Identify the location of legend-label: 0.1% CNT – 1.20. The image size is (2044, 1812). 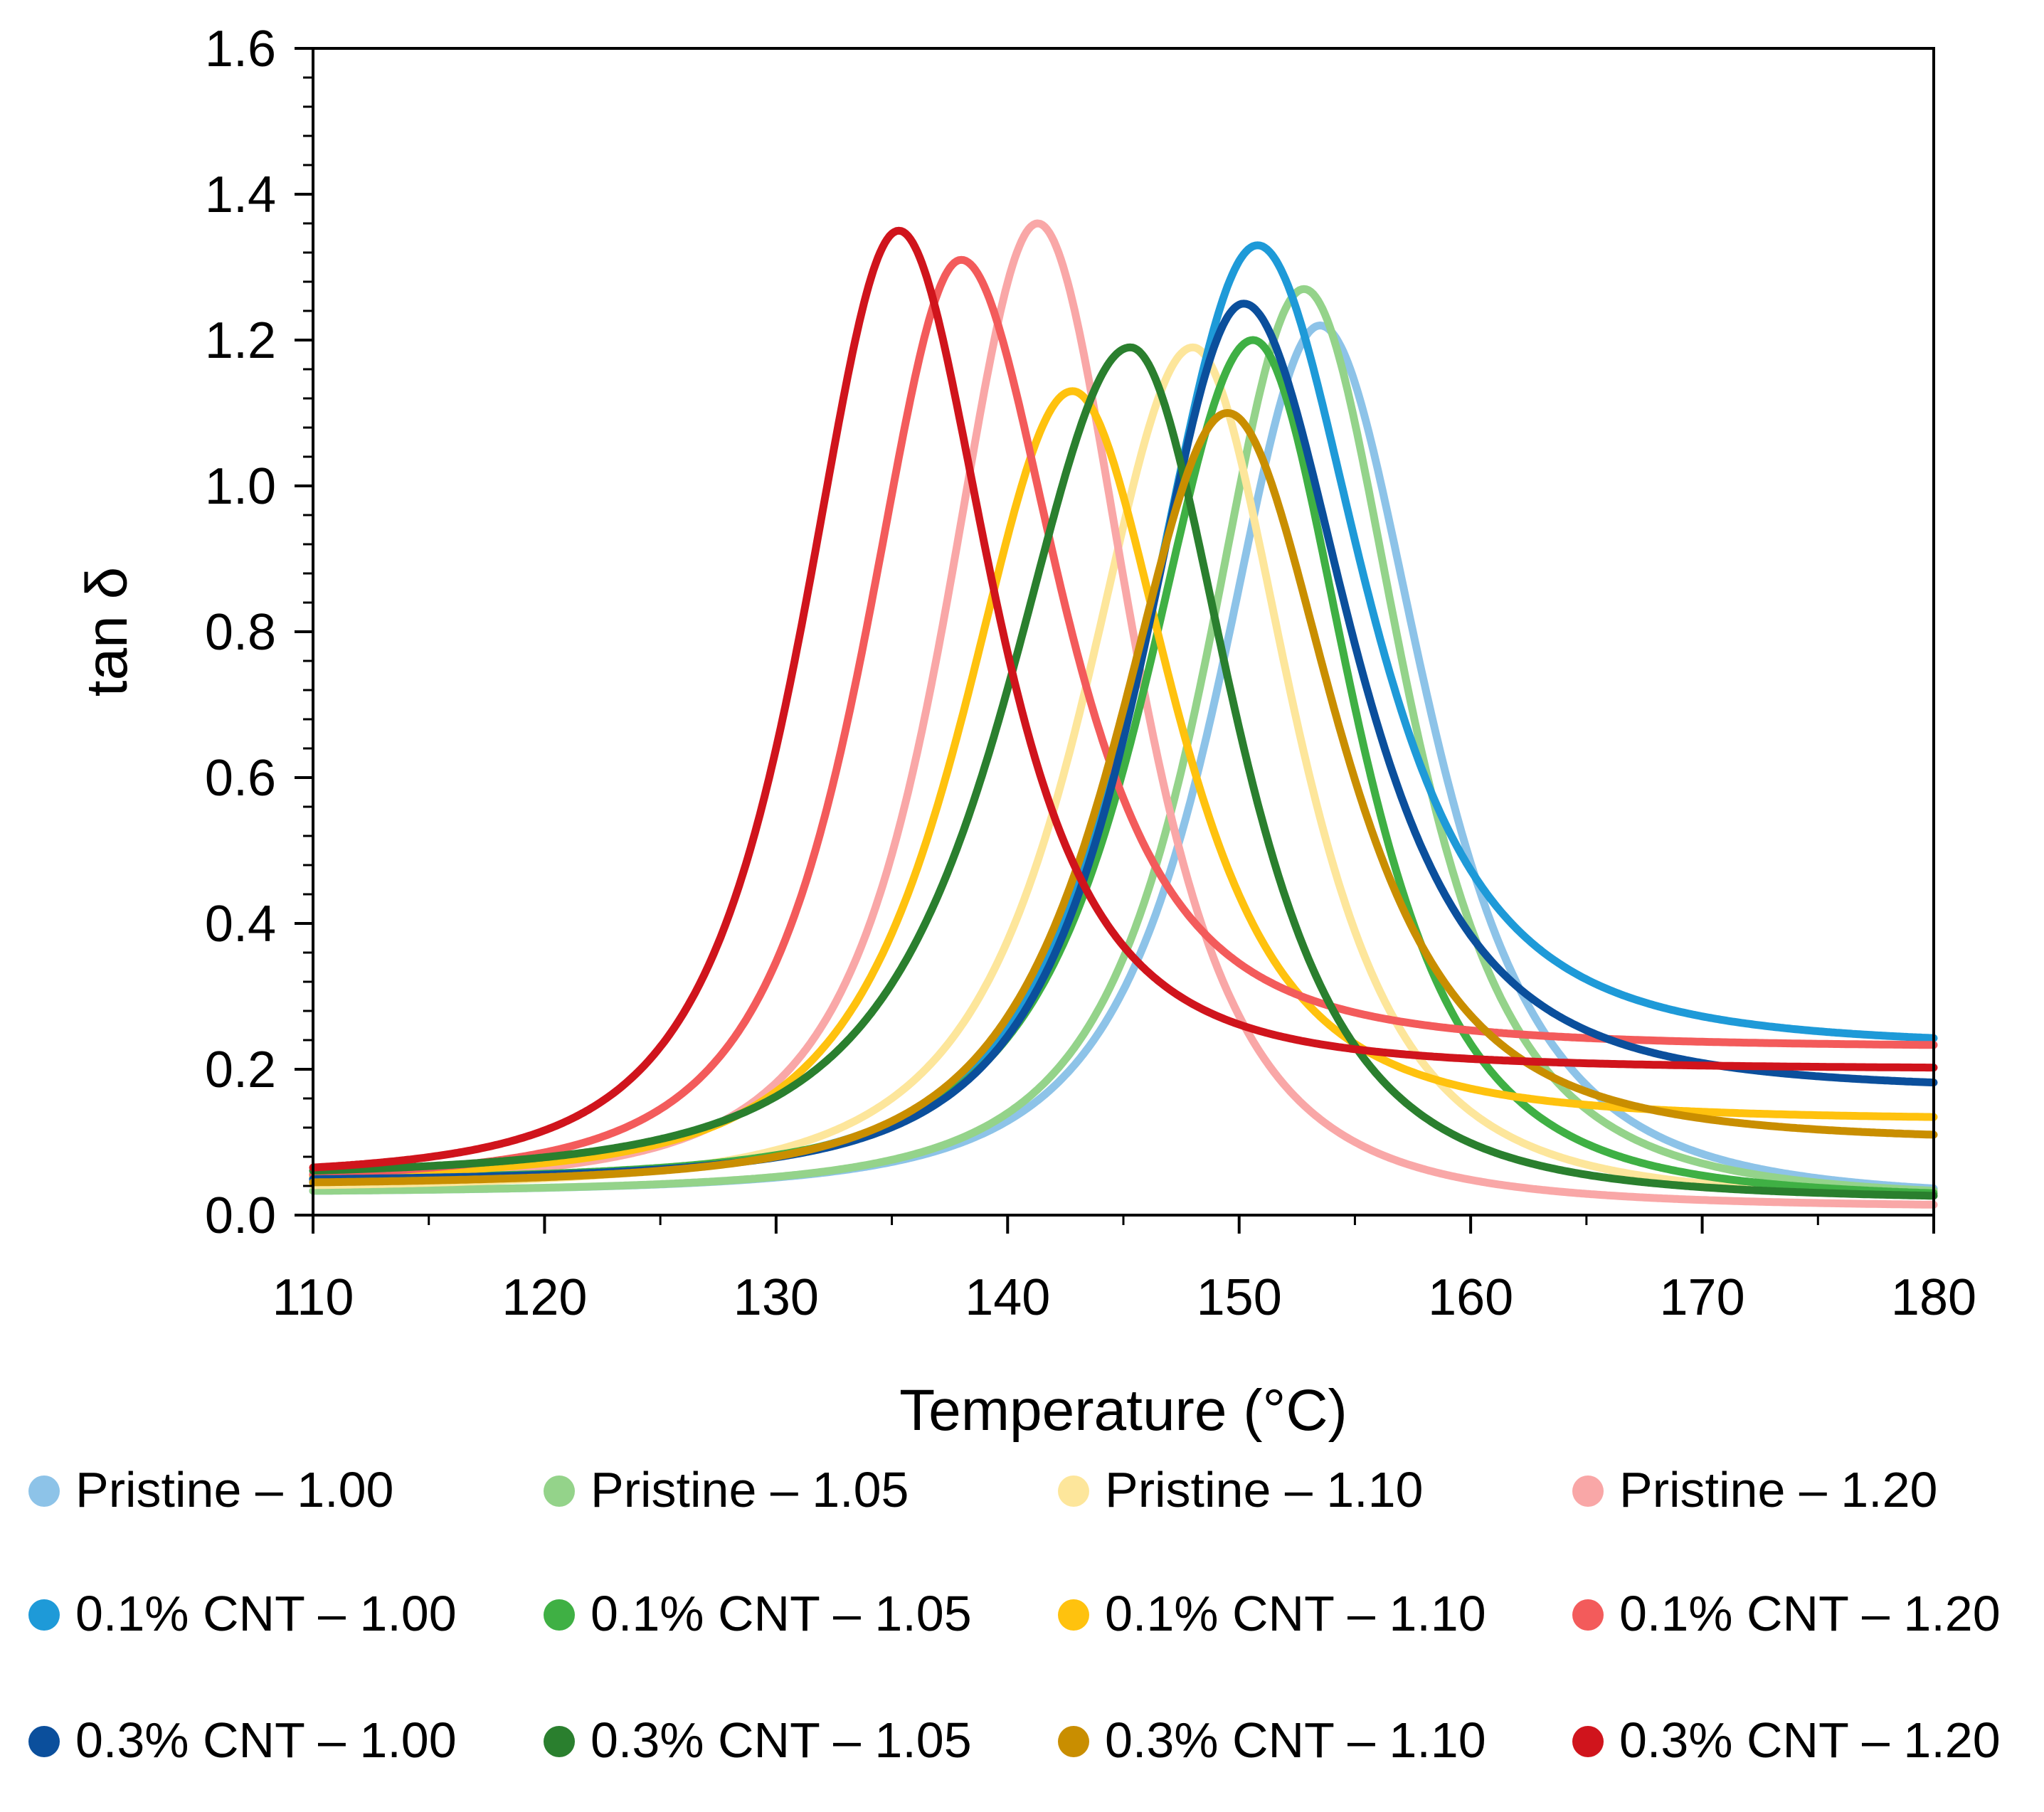
(1810, 1613).